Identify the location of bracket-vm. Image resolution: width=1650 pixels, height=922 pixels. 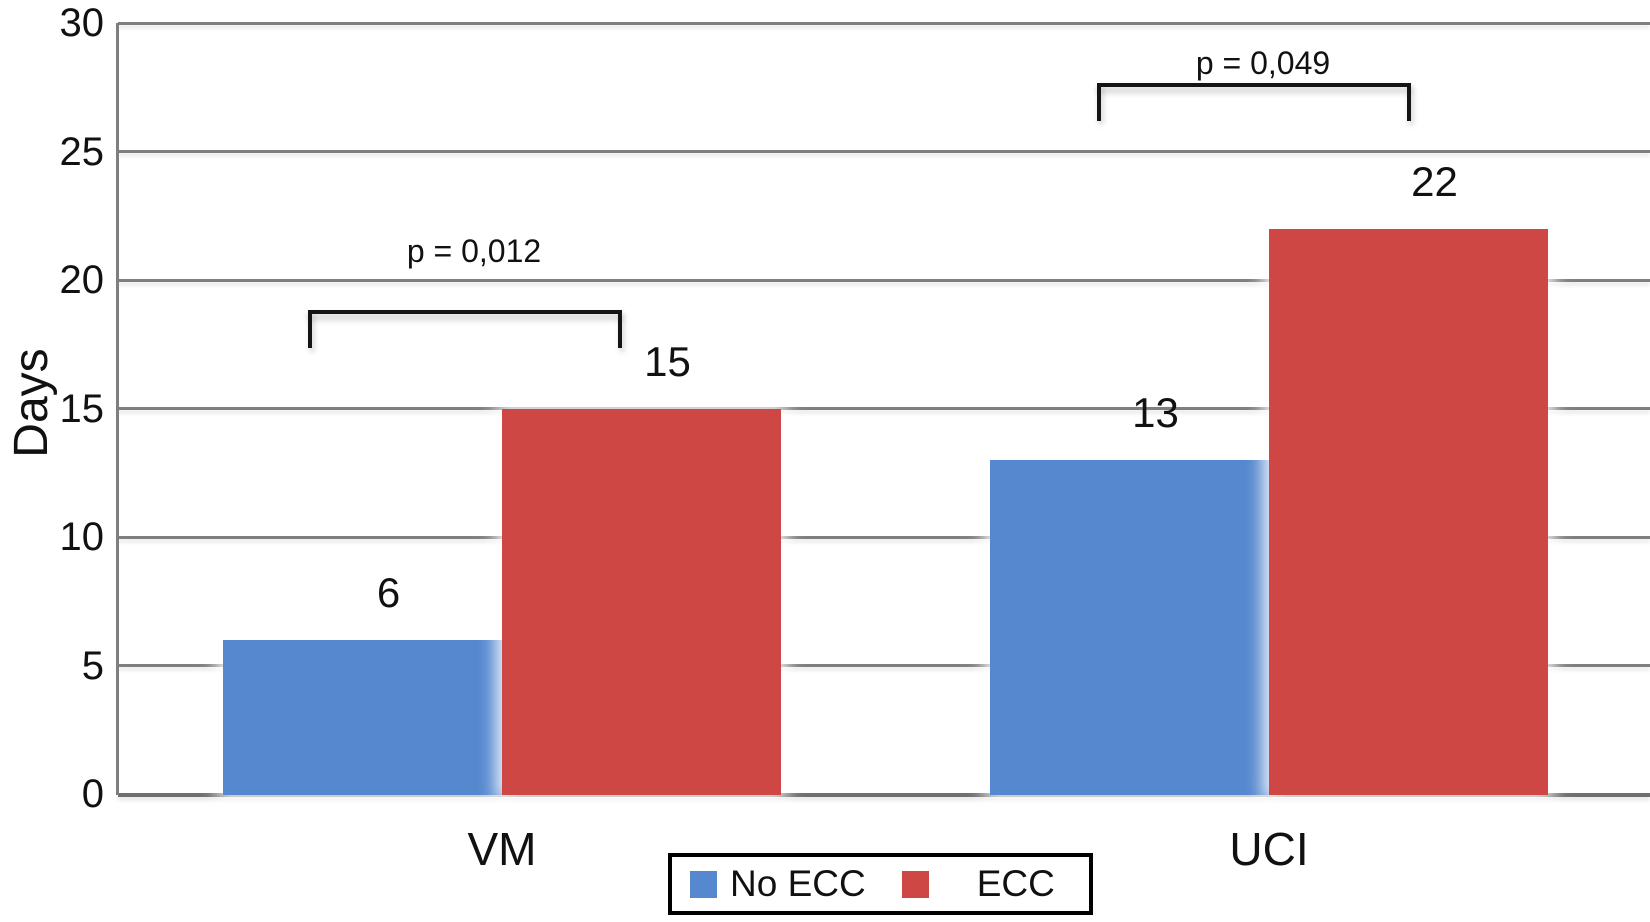
(465, 312).